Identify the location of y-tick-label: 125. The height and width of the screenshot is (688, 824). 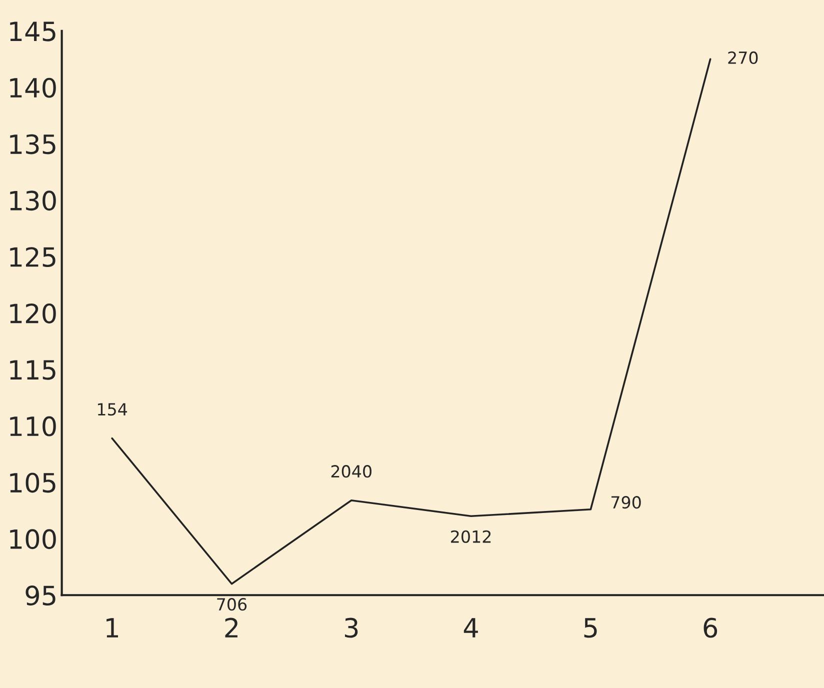
(33, 257).